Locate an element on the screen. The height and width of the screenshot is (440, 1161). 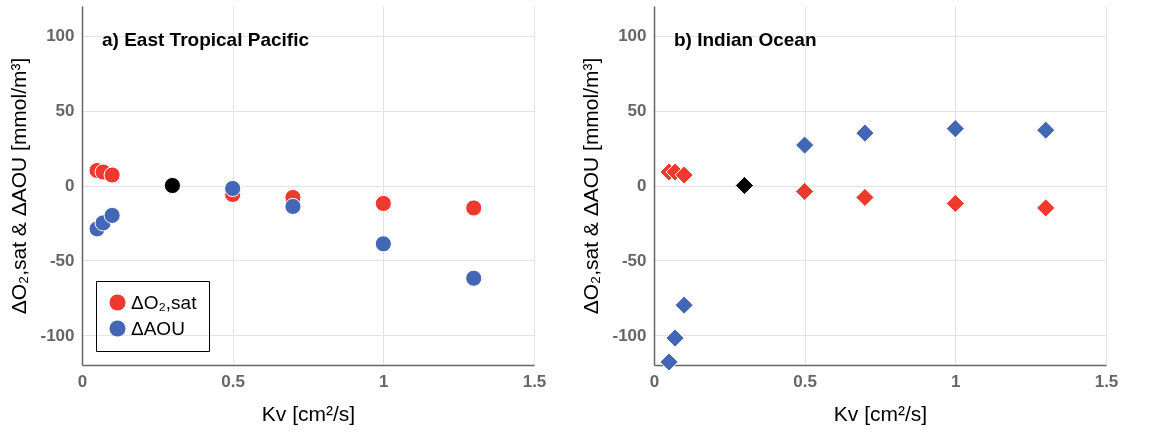
text: a) East Tropical Pacific is located at coordinates (206, 39).